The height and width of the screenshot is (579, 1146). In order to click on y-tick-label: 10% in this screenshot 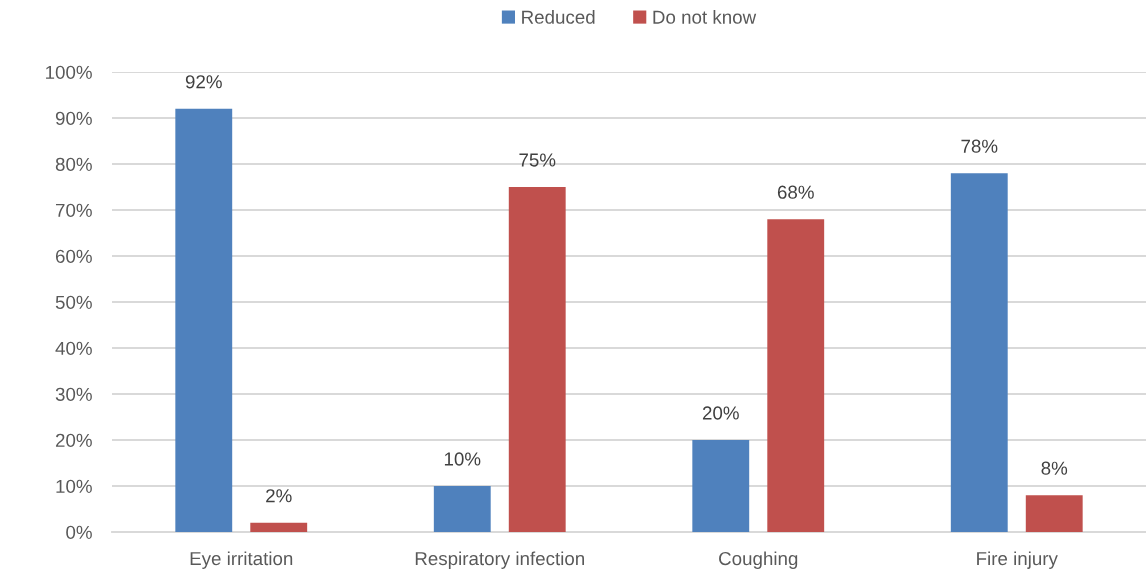, I will do `click(74, 486)`.